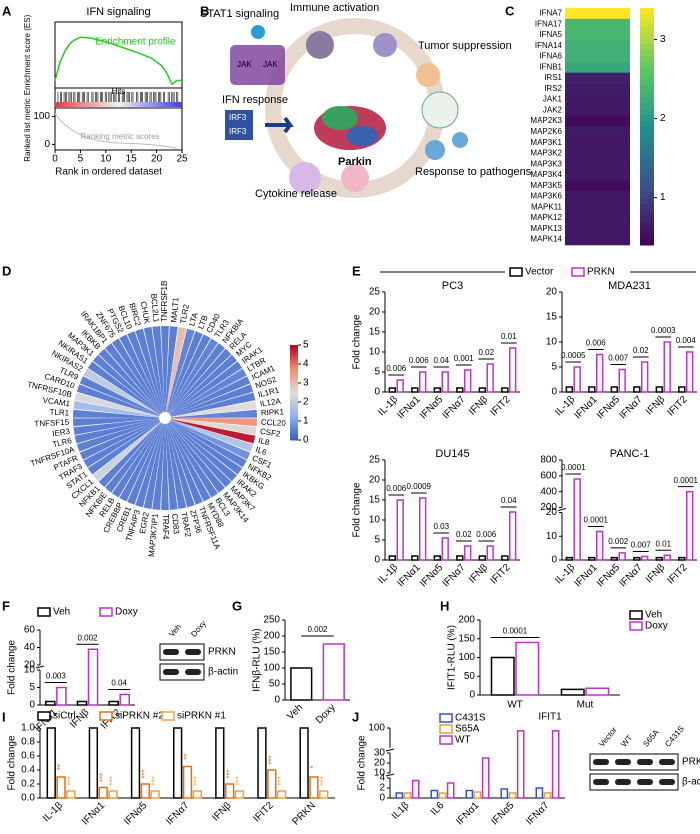  I want to click on row-label: MAP2K6, so click(546, 131).